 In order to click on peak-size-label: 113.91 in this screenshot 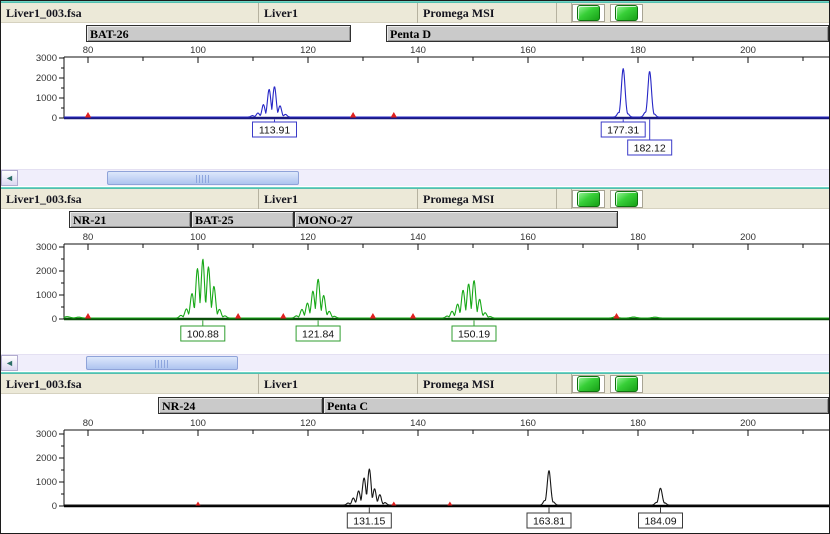, I will do `click(274, 129)`.